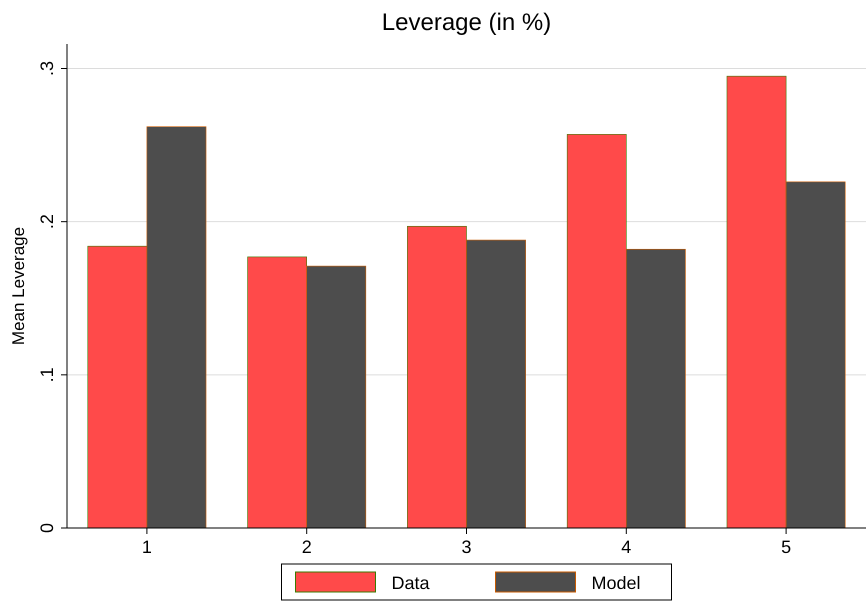  Describe the element at coordinates (47, 68) in the screenshot. I see `y-tick-label: .3` at that location.